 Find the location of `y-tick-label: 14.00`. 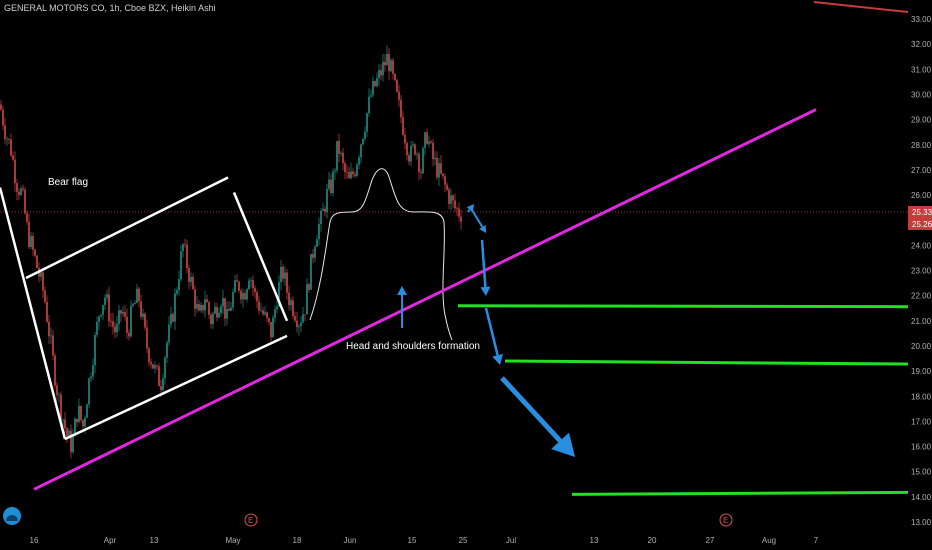

y-tick-label: 14.00 is located at coordinates (921, 497).